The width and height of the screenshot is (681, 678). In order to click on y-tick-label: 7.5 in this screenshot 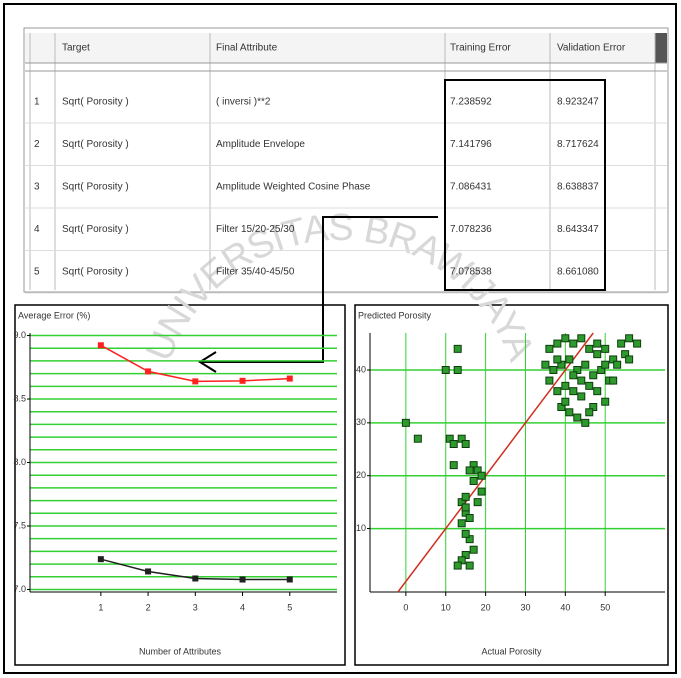, I will do `click(19, 525)`.